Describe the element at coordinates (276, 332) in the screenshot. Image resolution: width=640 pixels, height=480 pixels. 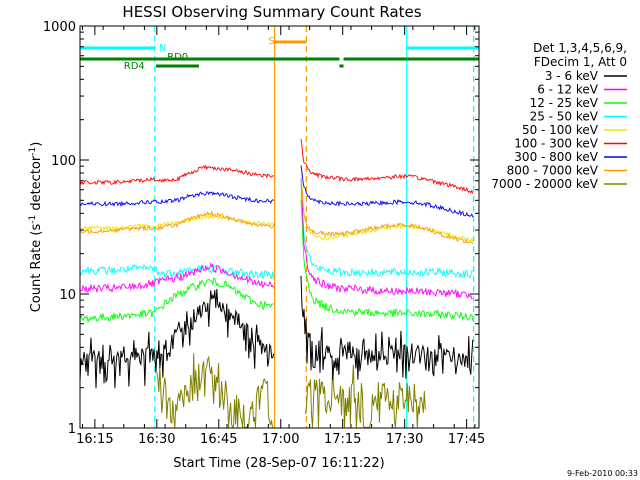
I see `series-3-6-kev` at that location.